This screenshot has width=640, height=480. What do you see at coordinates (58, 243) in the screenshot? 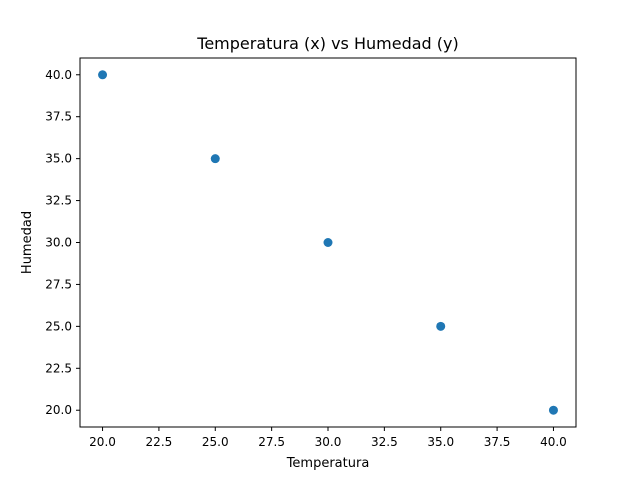
I see `y-tick-label: 30.0` at bounding box center [58, 243].